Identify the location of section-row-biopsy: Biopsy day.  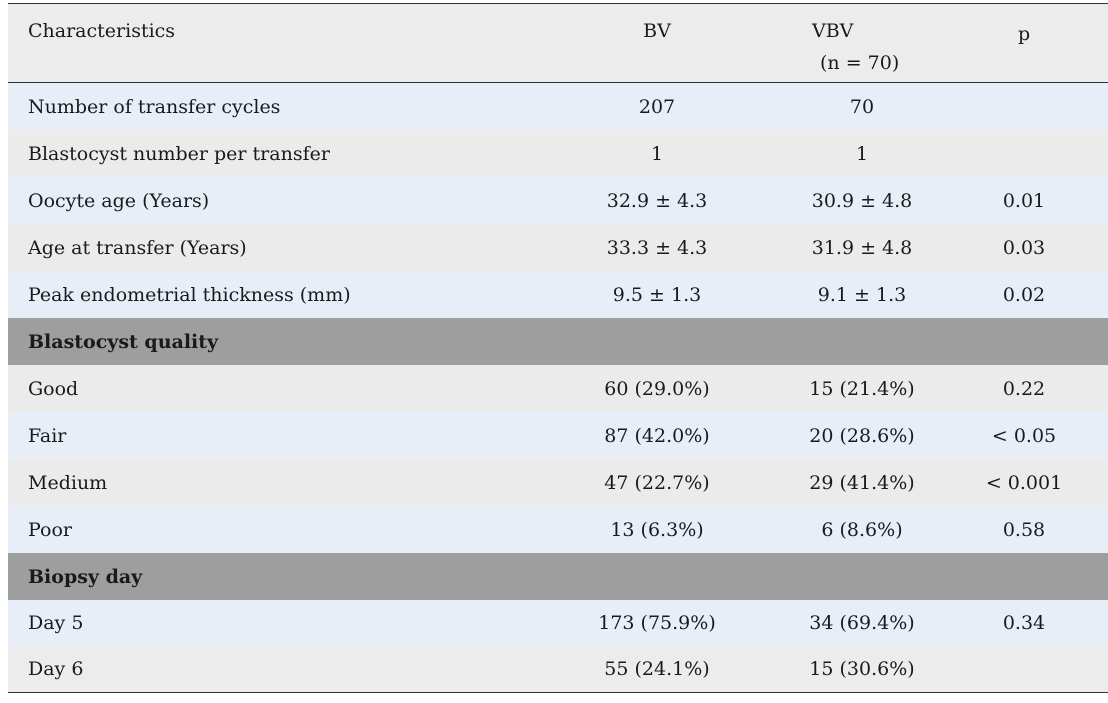
(558, 576).